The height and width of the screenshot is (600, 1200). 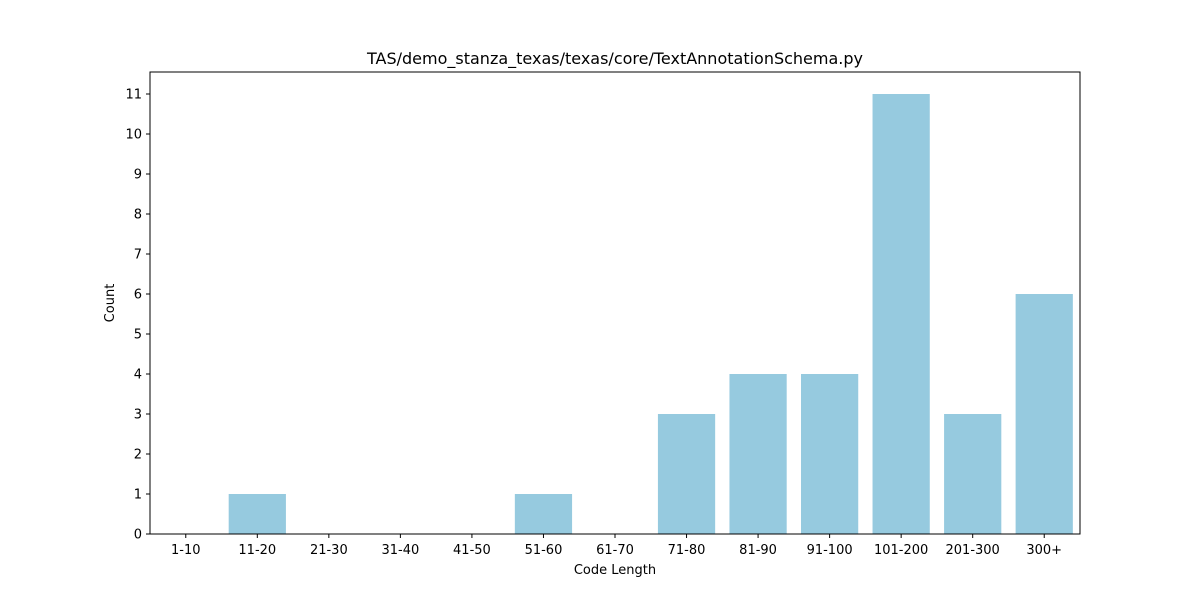 What do you see at coordinates (138, 175) in the screenshot?
I see `y-tick-label: 9` at bounding box center [138, 175].